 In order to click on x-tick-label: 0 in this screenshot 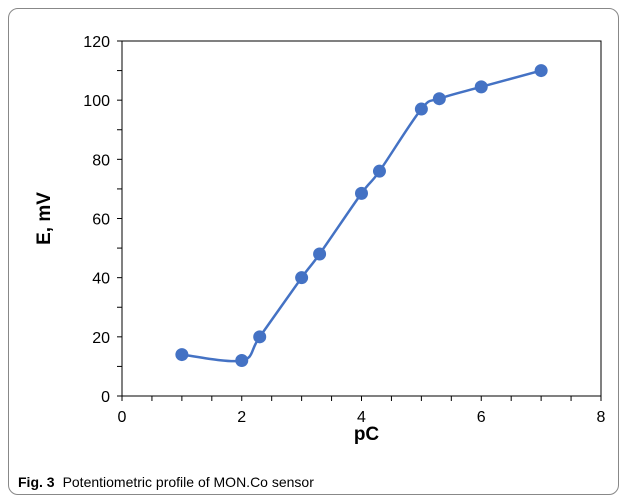, I will do `click(122, 417)`.